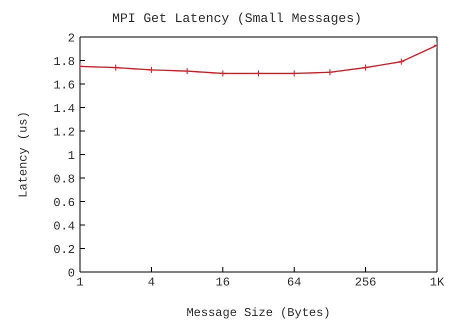 The width and height of the screenshot is (474, 331). What do you see at coordinates (64, 249) in the screenshot?
I see `y-tick-label: 0.2` at bounding box center [64, 249].